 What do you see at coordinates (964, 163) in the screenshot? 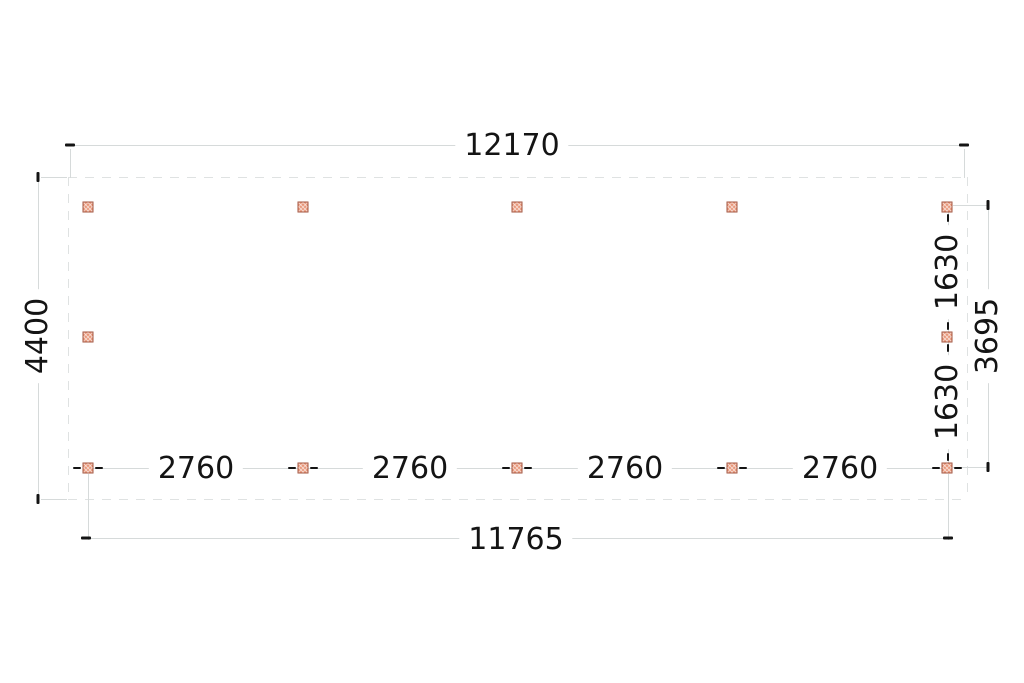
I see `ext-line-top-right` at bounding box center [964, 163].